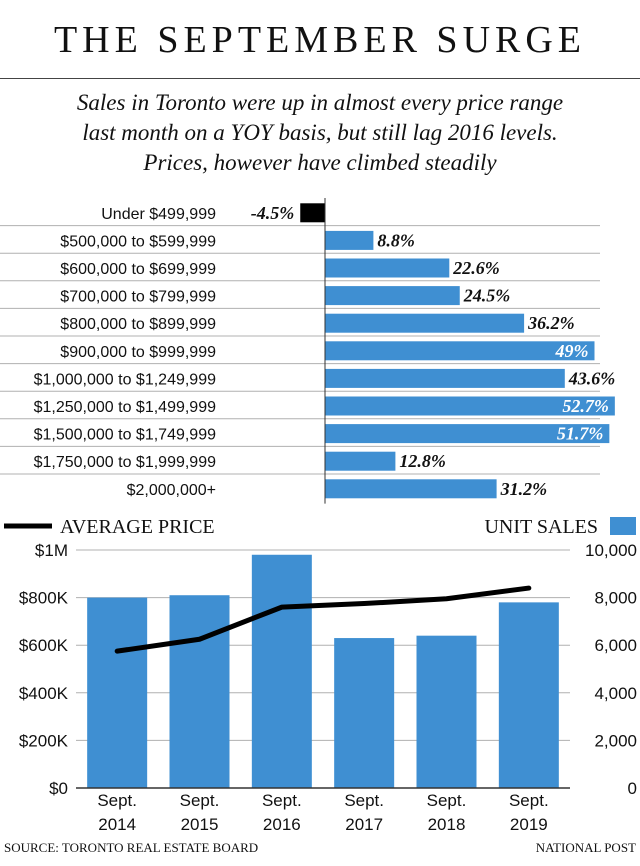  What do you see at coordinates (320, 78) in the screenshot?
I see `title-divider` at bounding box center [320, 78].